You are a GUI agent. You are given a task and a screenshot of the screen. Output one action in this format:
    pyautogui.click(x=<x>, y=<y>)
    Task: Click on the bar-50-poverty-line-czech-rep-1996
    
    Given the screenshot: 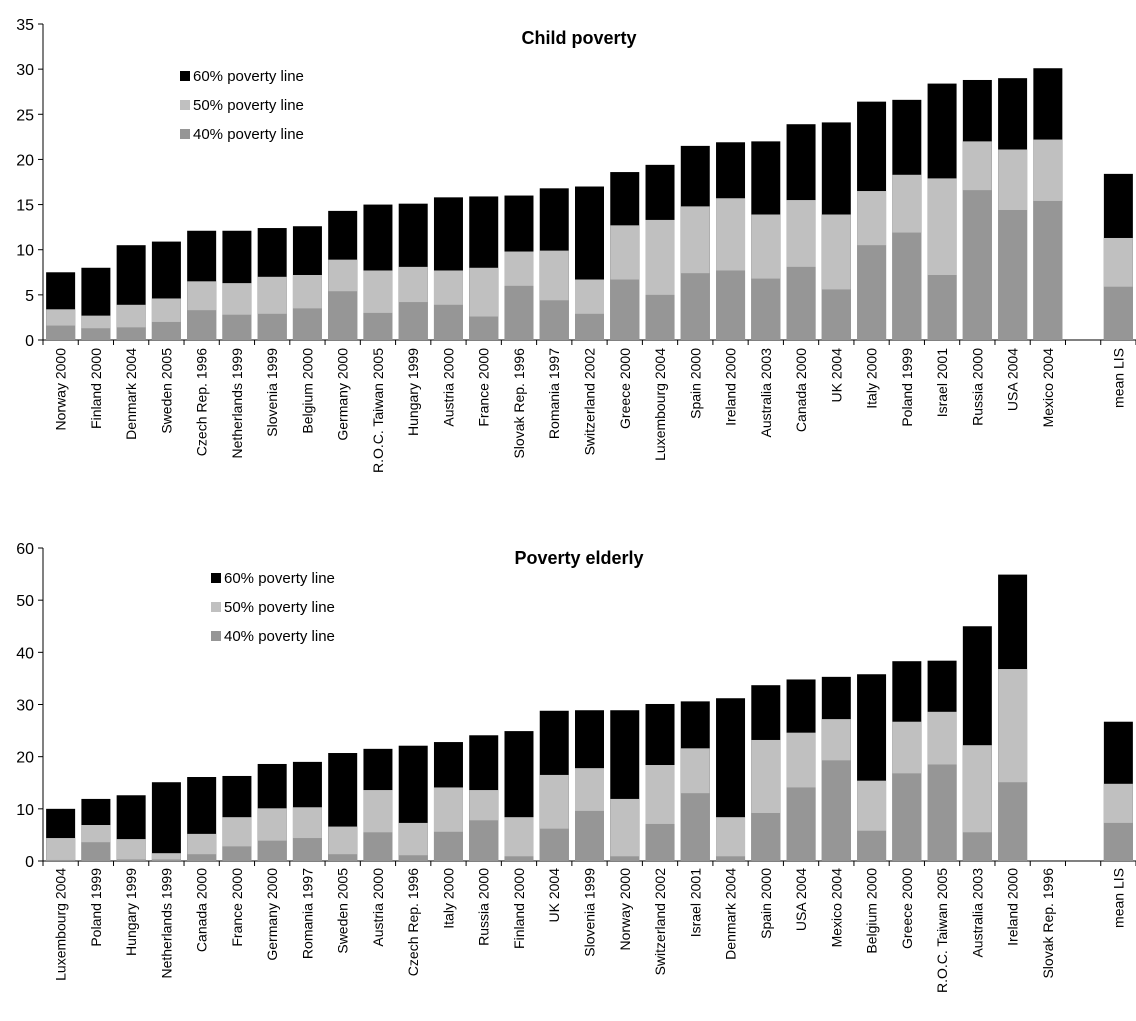 What is the action you would take?
    pyautogui.click(x=413, y=841)
    